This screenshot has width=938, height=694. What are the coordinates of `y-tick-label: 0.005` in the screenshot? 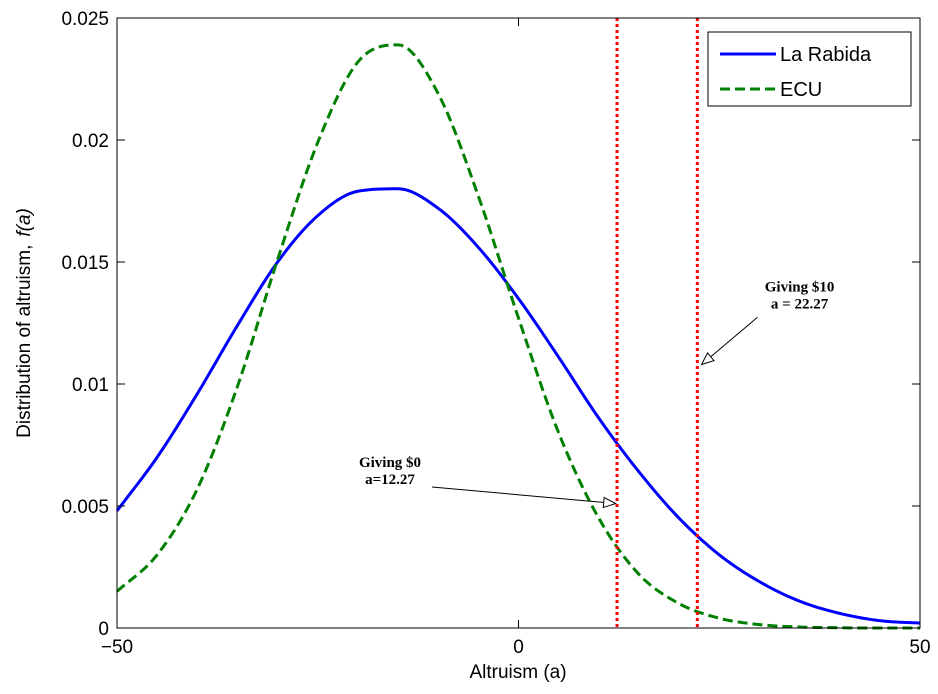 It's located at (85, 507).